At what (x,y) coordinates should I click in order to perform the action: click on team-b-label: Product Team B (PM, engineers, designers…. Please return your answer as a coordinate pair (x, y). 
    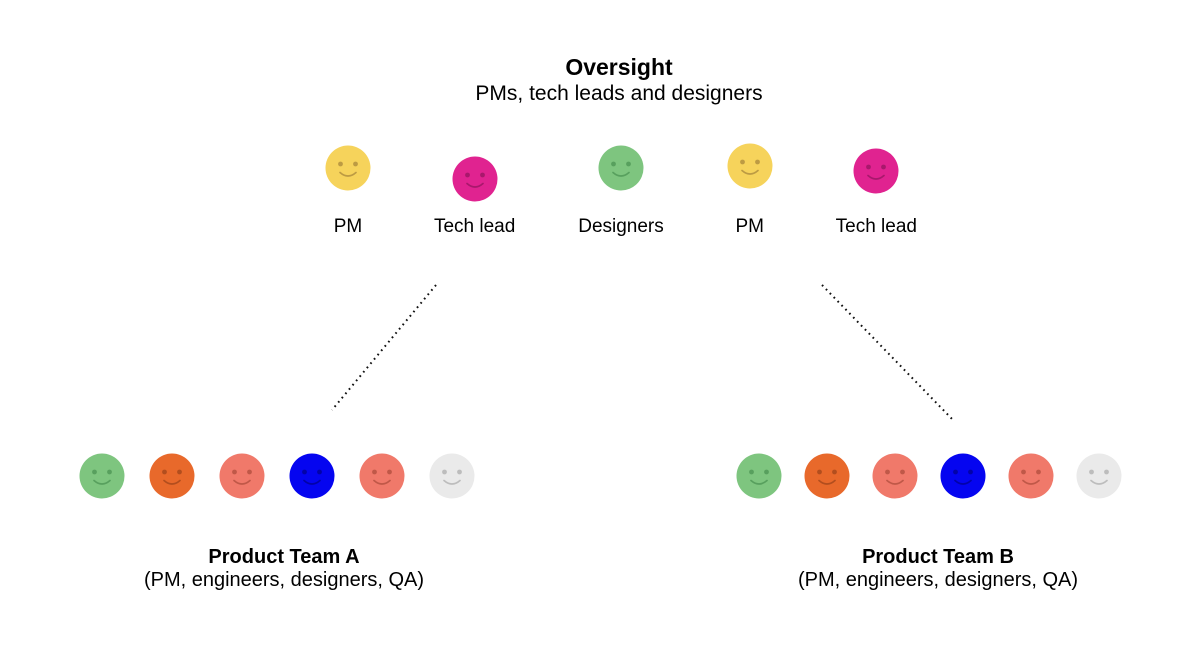
    Looking at the image, I should click on (938, 569).